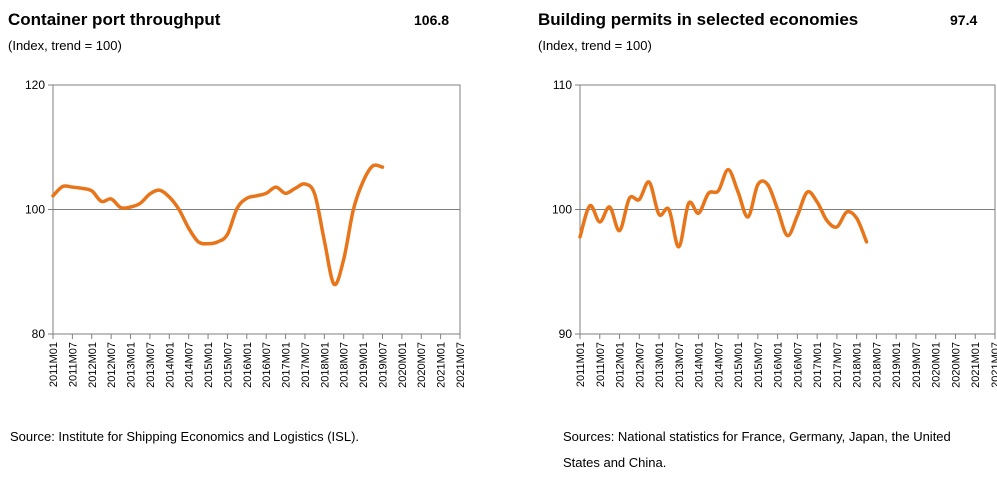 The image size is (997, 480). I want to click on y-tick-label: 90, so click(566, 334).